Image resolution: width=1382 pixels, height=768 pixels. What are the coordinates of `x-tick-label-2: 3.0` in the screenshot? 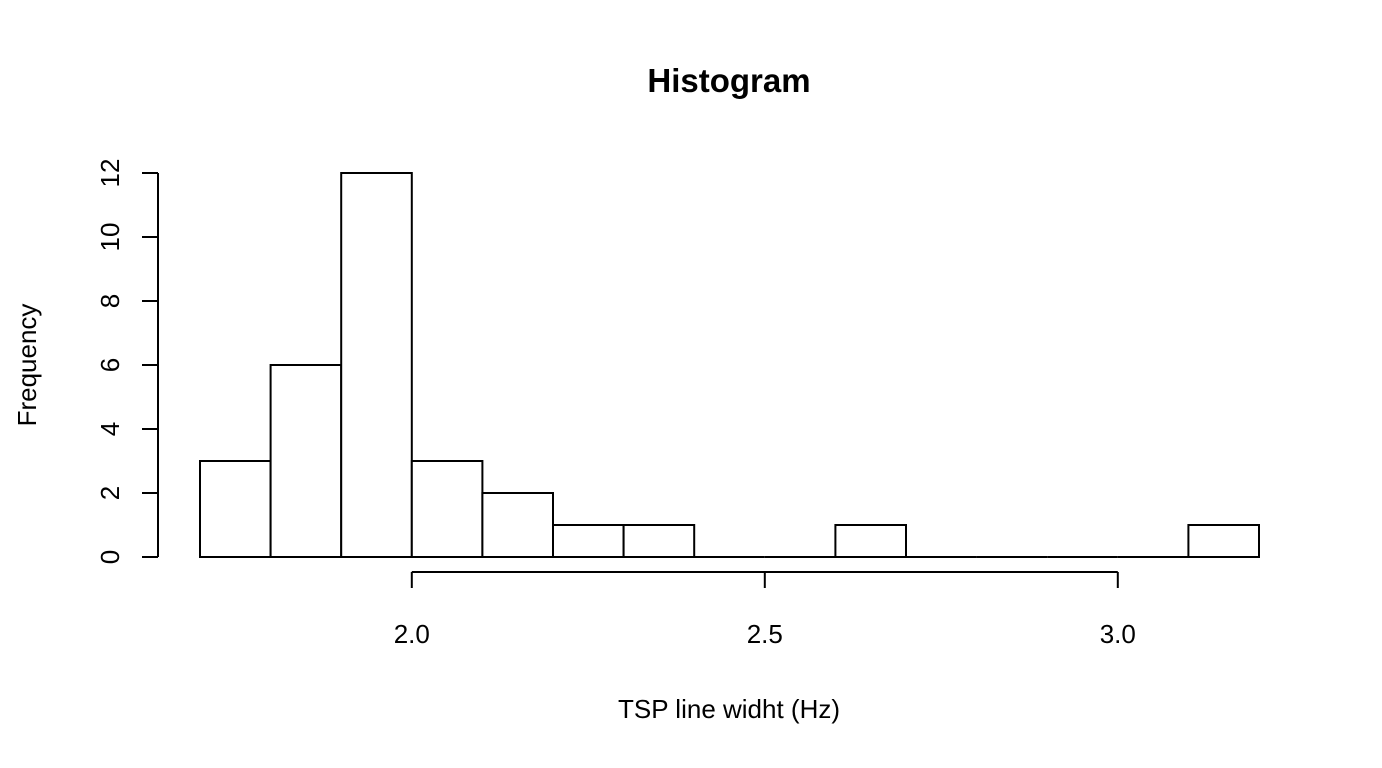 It's located at (1118, 634).